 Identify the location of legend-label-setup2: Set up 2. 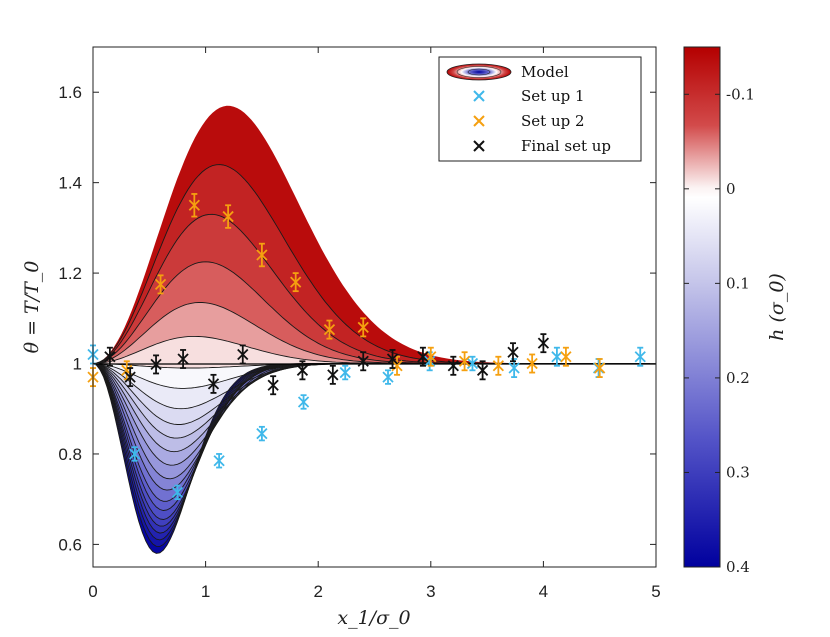
(553, 121).